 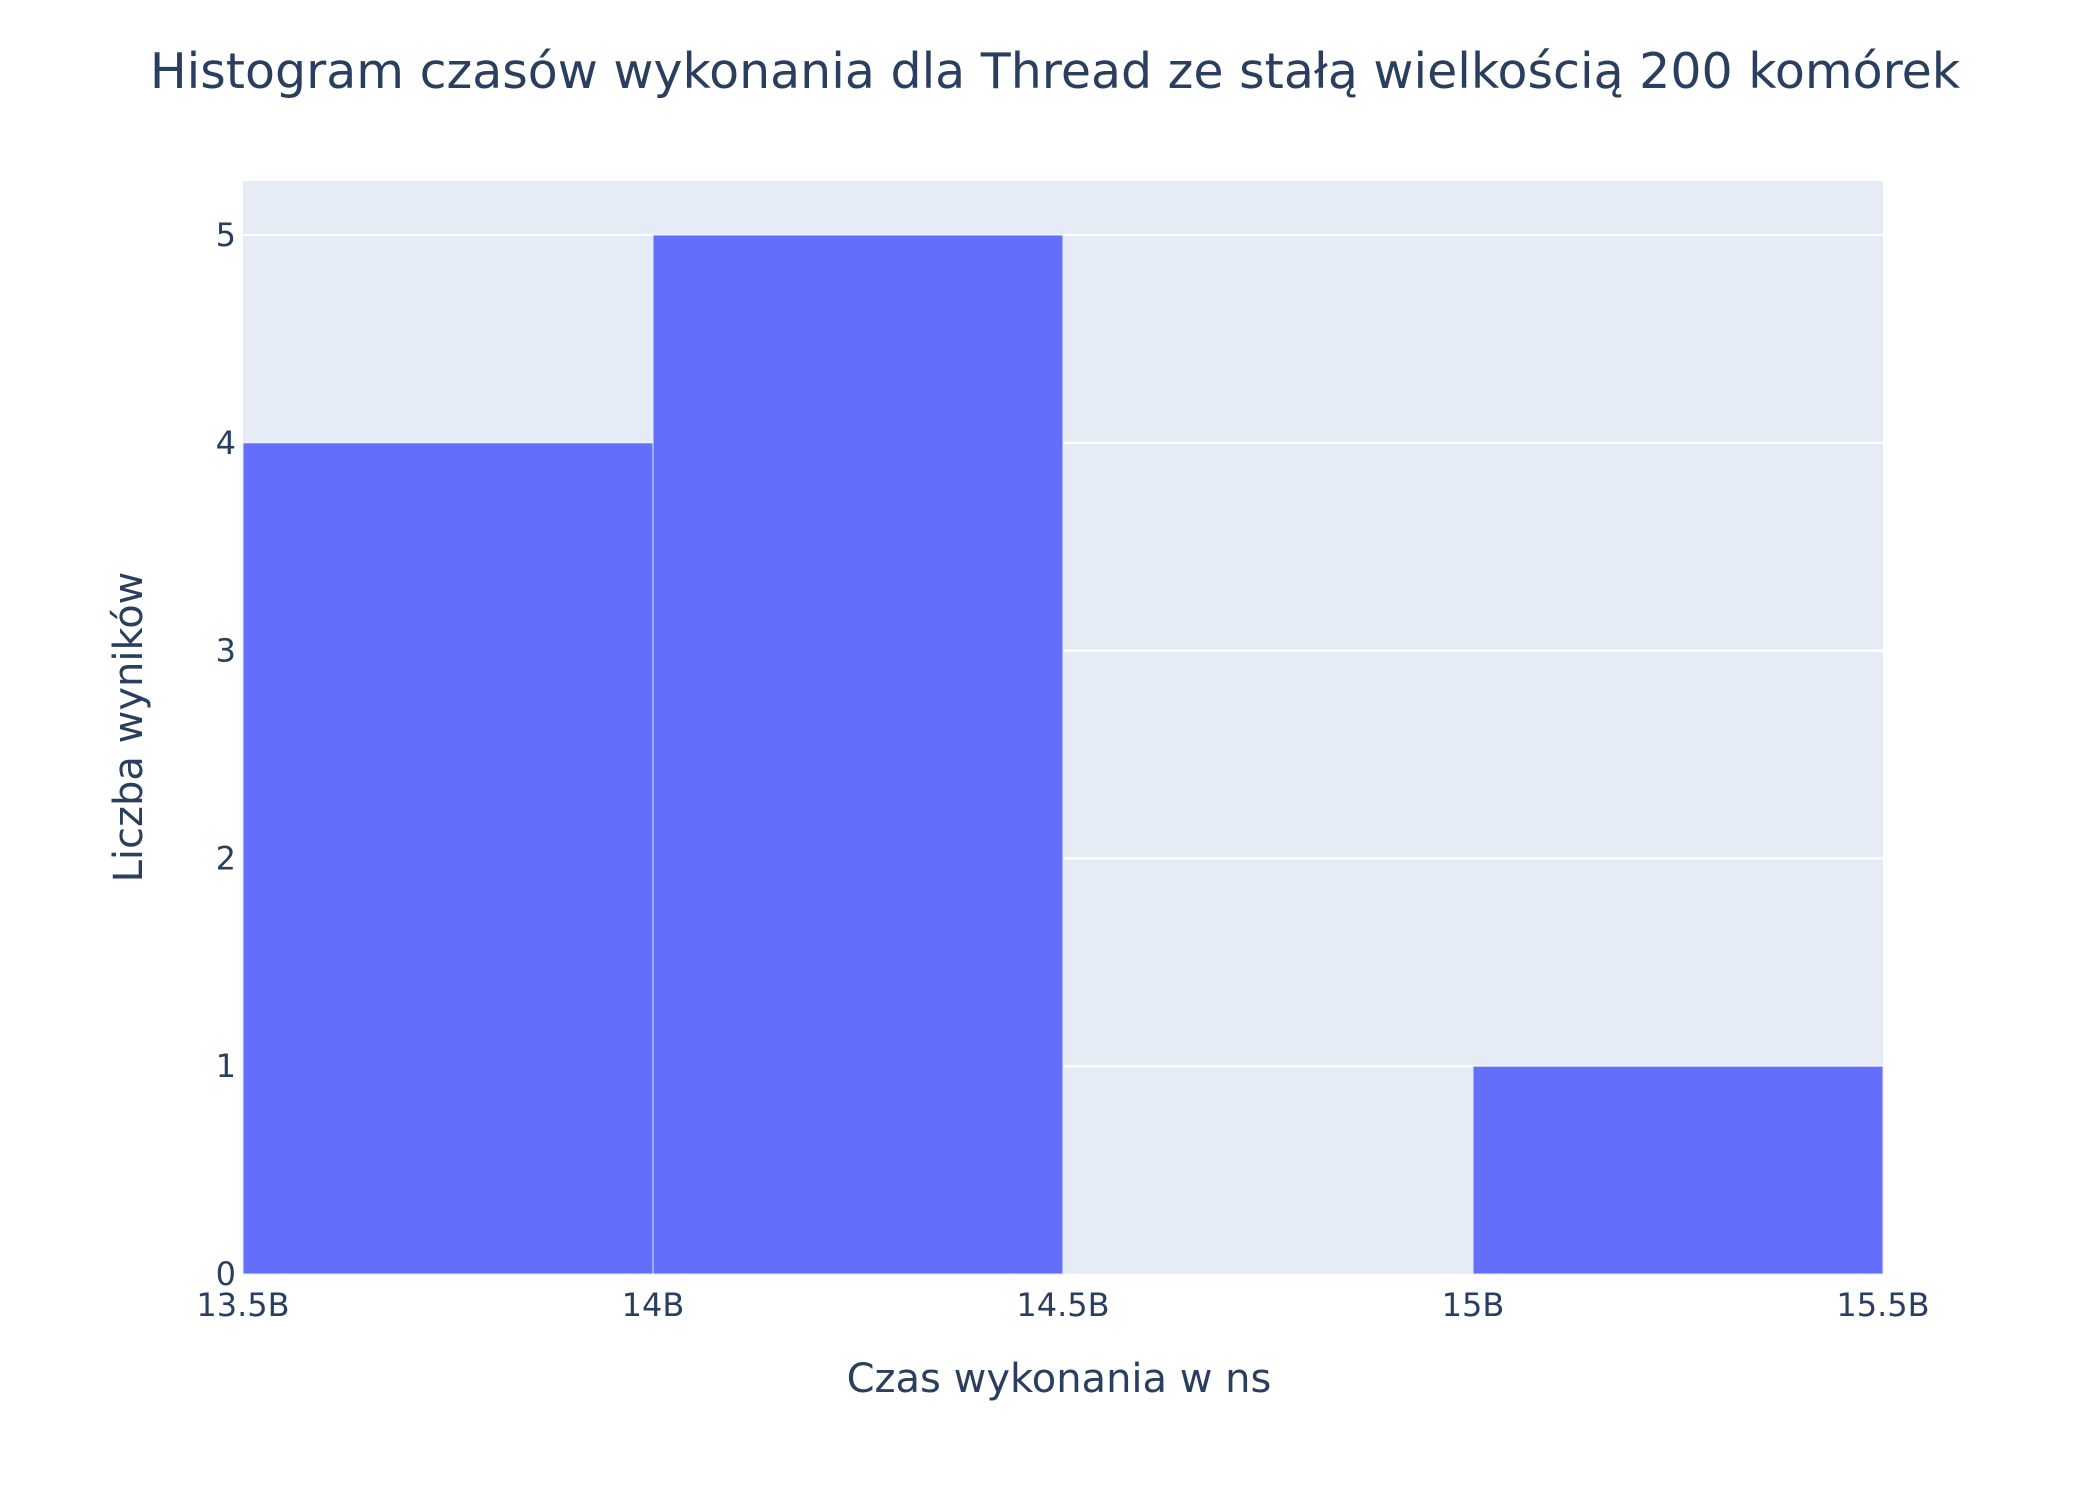 What do you see at coordinates (226, 1274) in the screenshot?
I see `y-tick-label: 0` at bounding box center [226, 1274].